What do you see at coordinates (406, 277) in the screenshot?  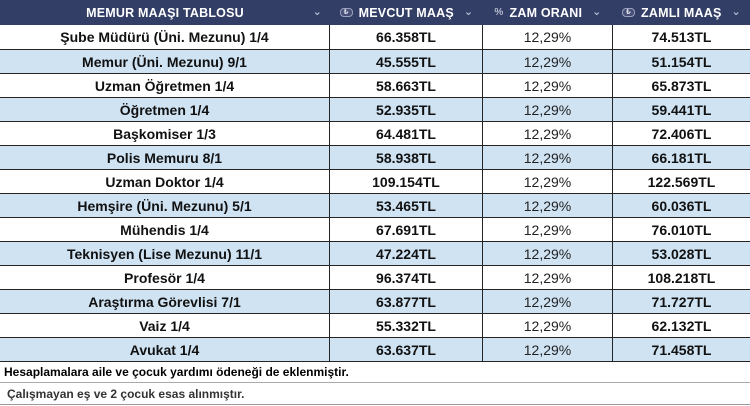 I see `current-salary-cell: 96.374TL` at bounding box center [406, 277].